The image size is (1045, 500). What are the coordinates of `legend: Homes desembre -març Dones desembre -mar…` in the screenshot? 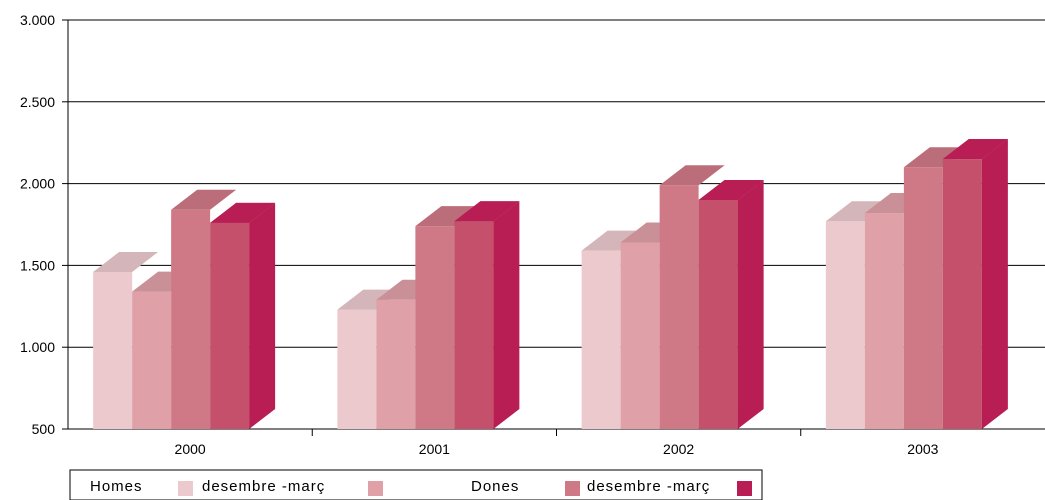 It's located at (416, 484).